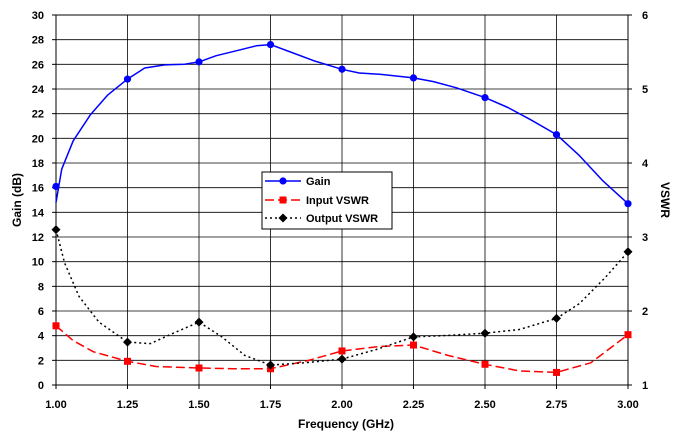 The height and width of the screenshot is (439, 673). I want to click on x-tick-label: 2.75, so click(556, 405).